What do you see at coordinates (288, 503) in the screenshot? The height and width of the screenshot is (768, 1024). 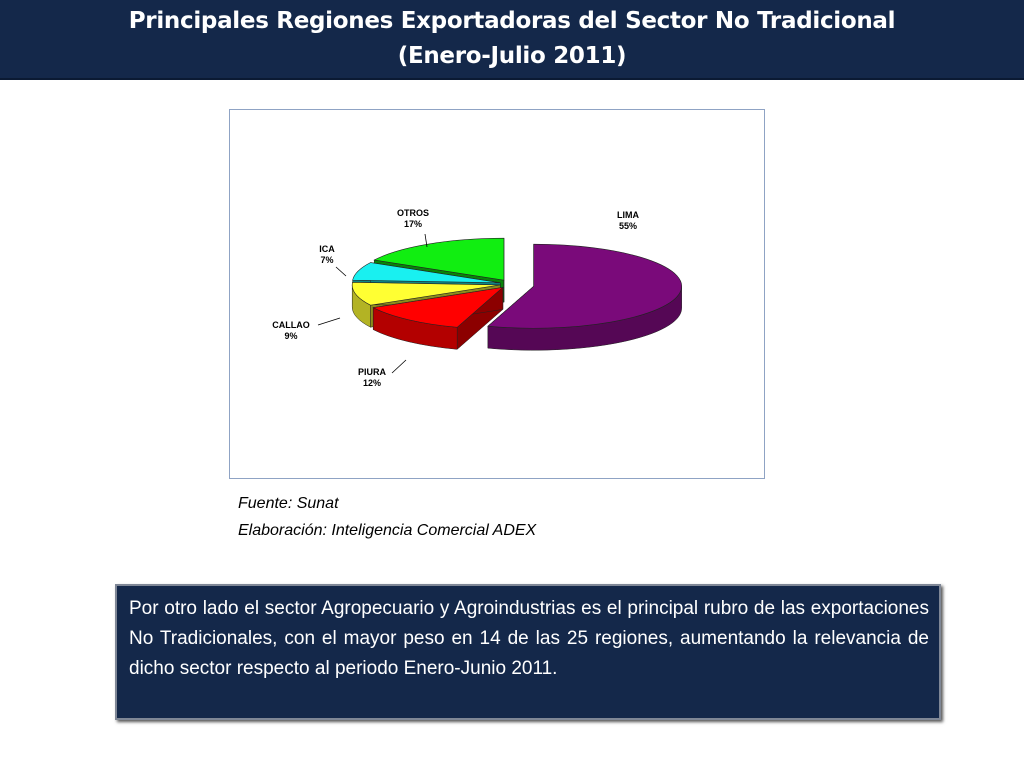 I see `source-line: Fuente: Sunat` at bounding box center [288, 503].